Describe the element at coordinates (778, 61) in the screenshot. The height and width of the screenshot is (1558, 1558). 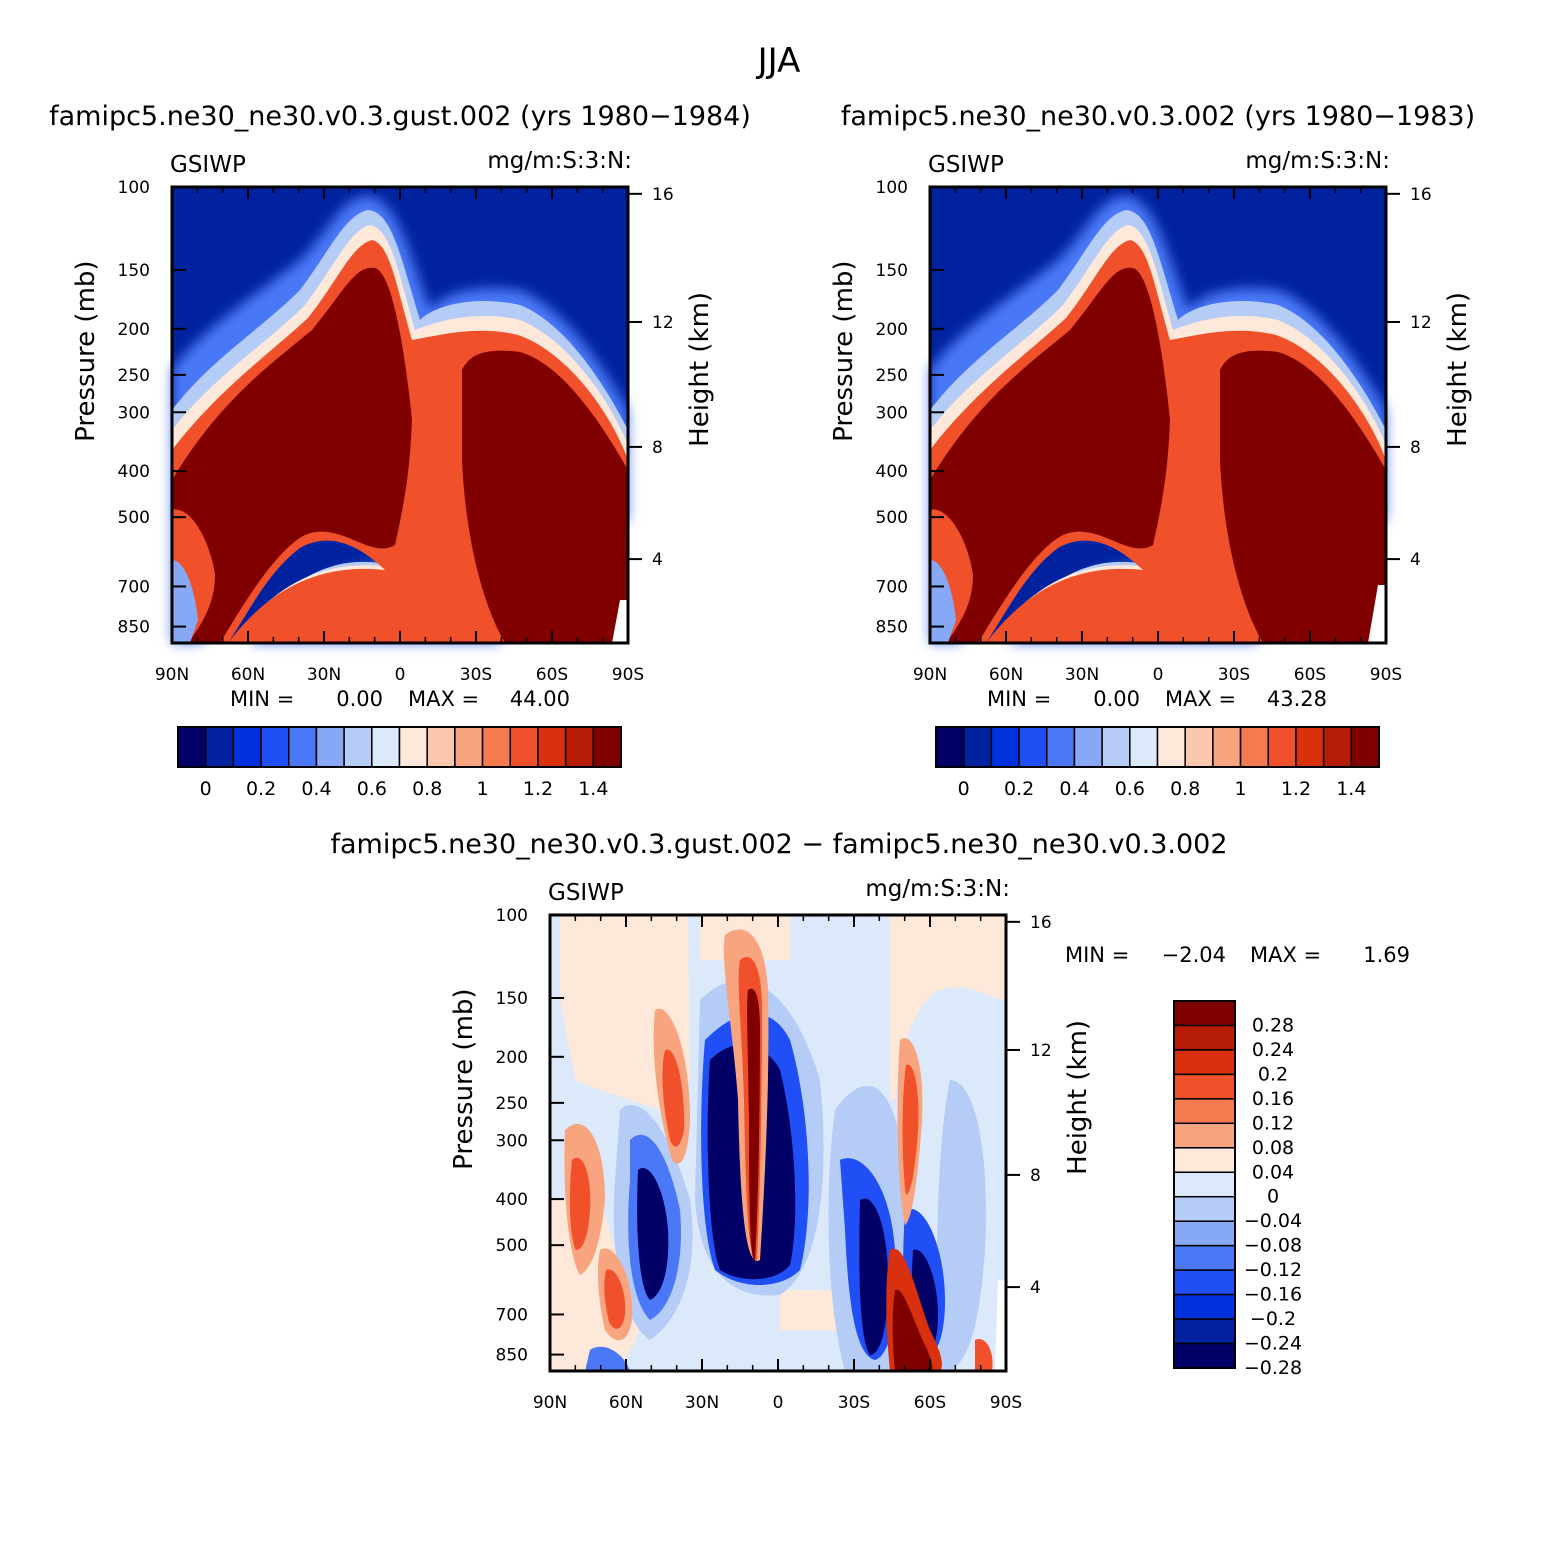
I see `page-title: JJA` at that location.